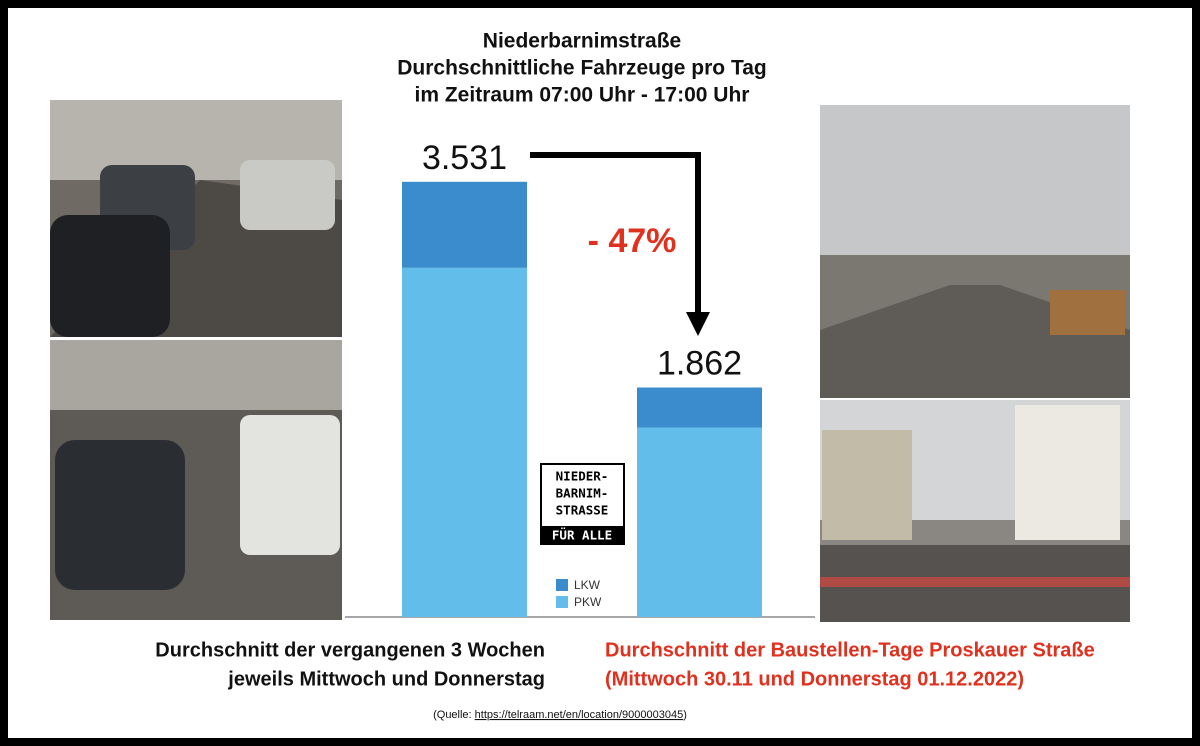 The image size is (1200, 746). Describe the element at coordinates (582, 493) in the screenshot. I see `logo-line: BARNIM-` at that location.